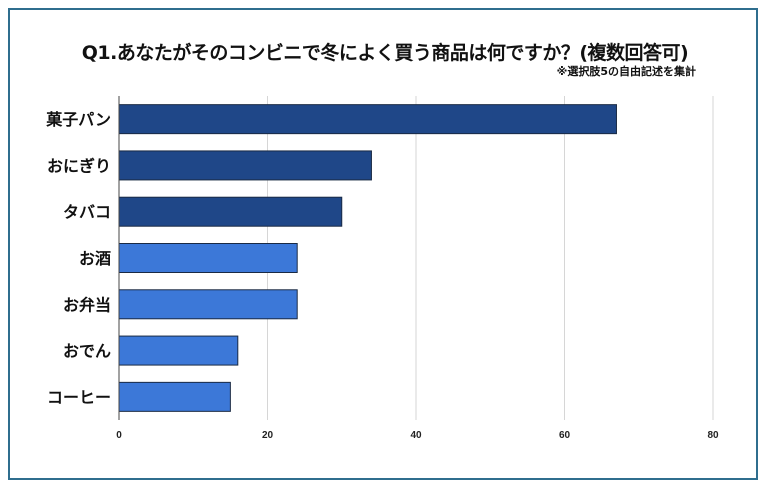 This screenshot has height=490, width=770. Describe the element at coordinates (87, 304) in the screenshot. I see `category-label: お弁当` at that location.